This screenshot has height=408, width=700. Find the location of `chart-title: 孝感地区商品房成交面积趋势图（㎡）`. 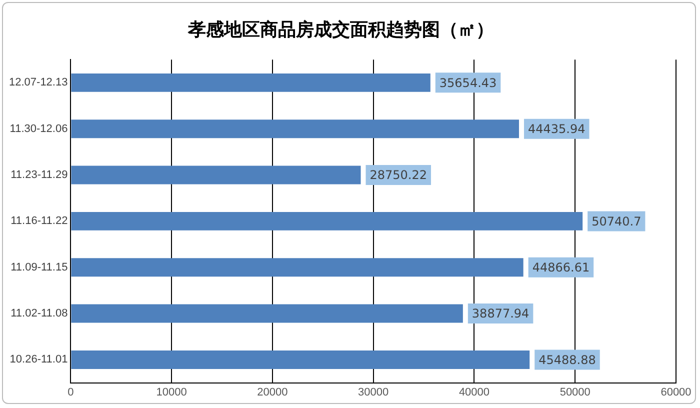

chart-title: 孝感地区商品房成交面积趋势图（㎡） is located at coordinates (340, 29).